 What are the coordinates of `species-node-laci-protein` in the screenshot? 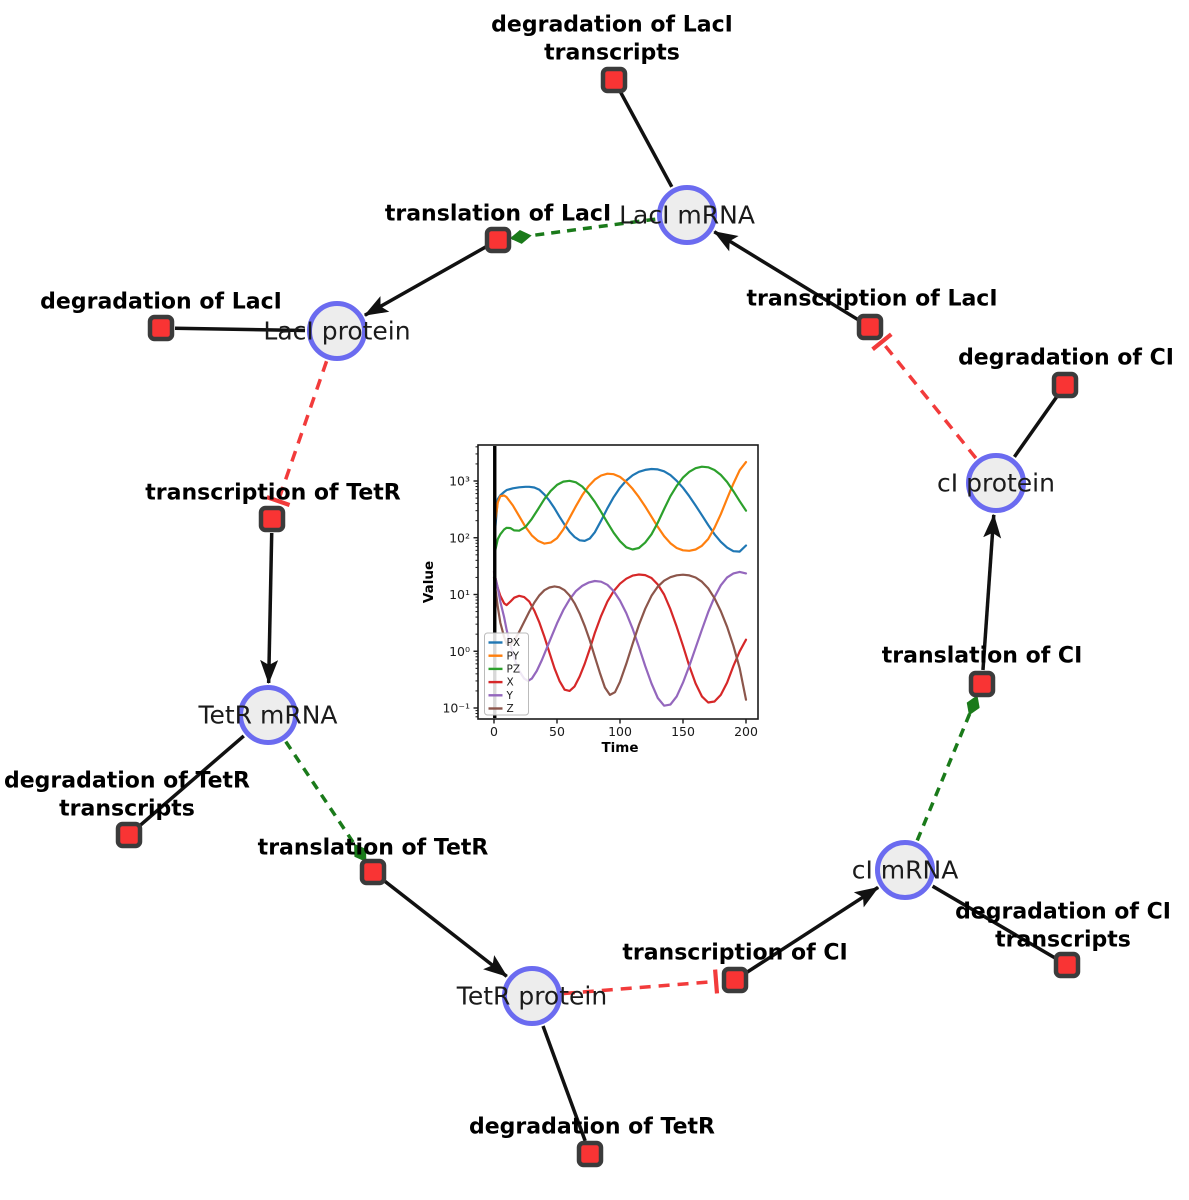 It's located at (337, 331).